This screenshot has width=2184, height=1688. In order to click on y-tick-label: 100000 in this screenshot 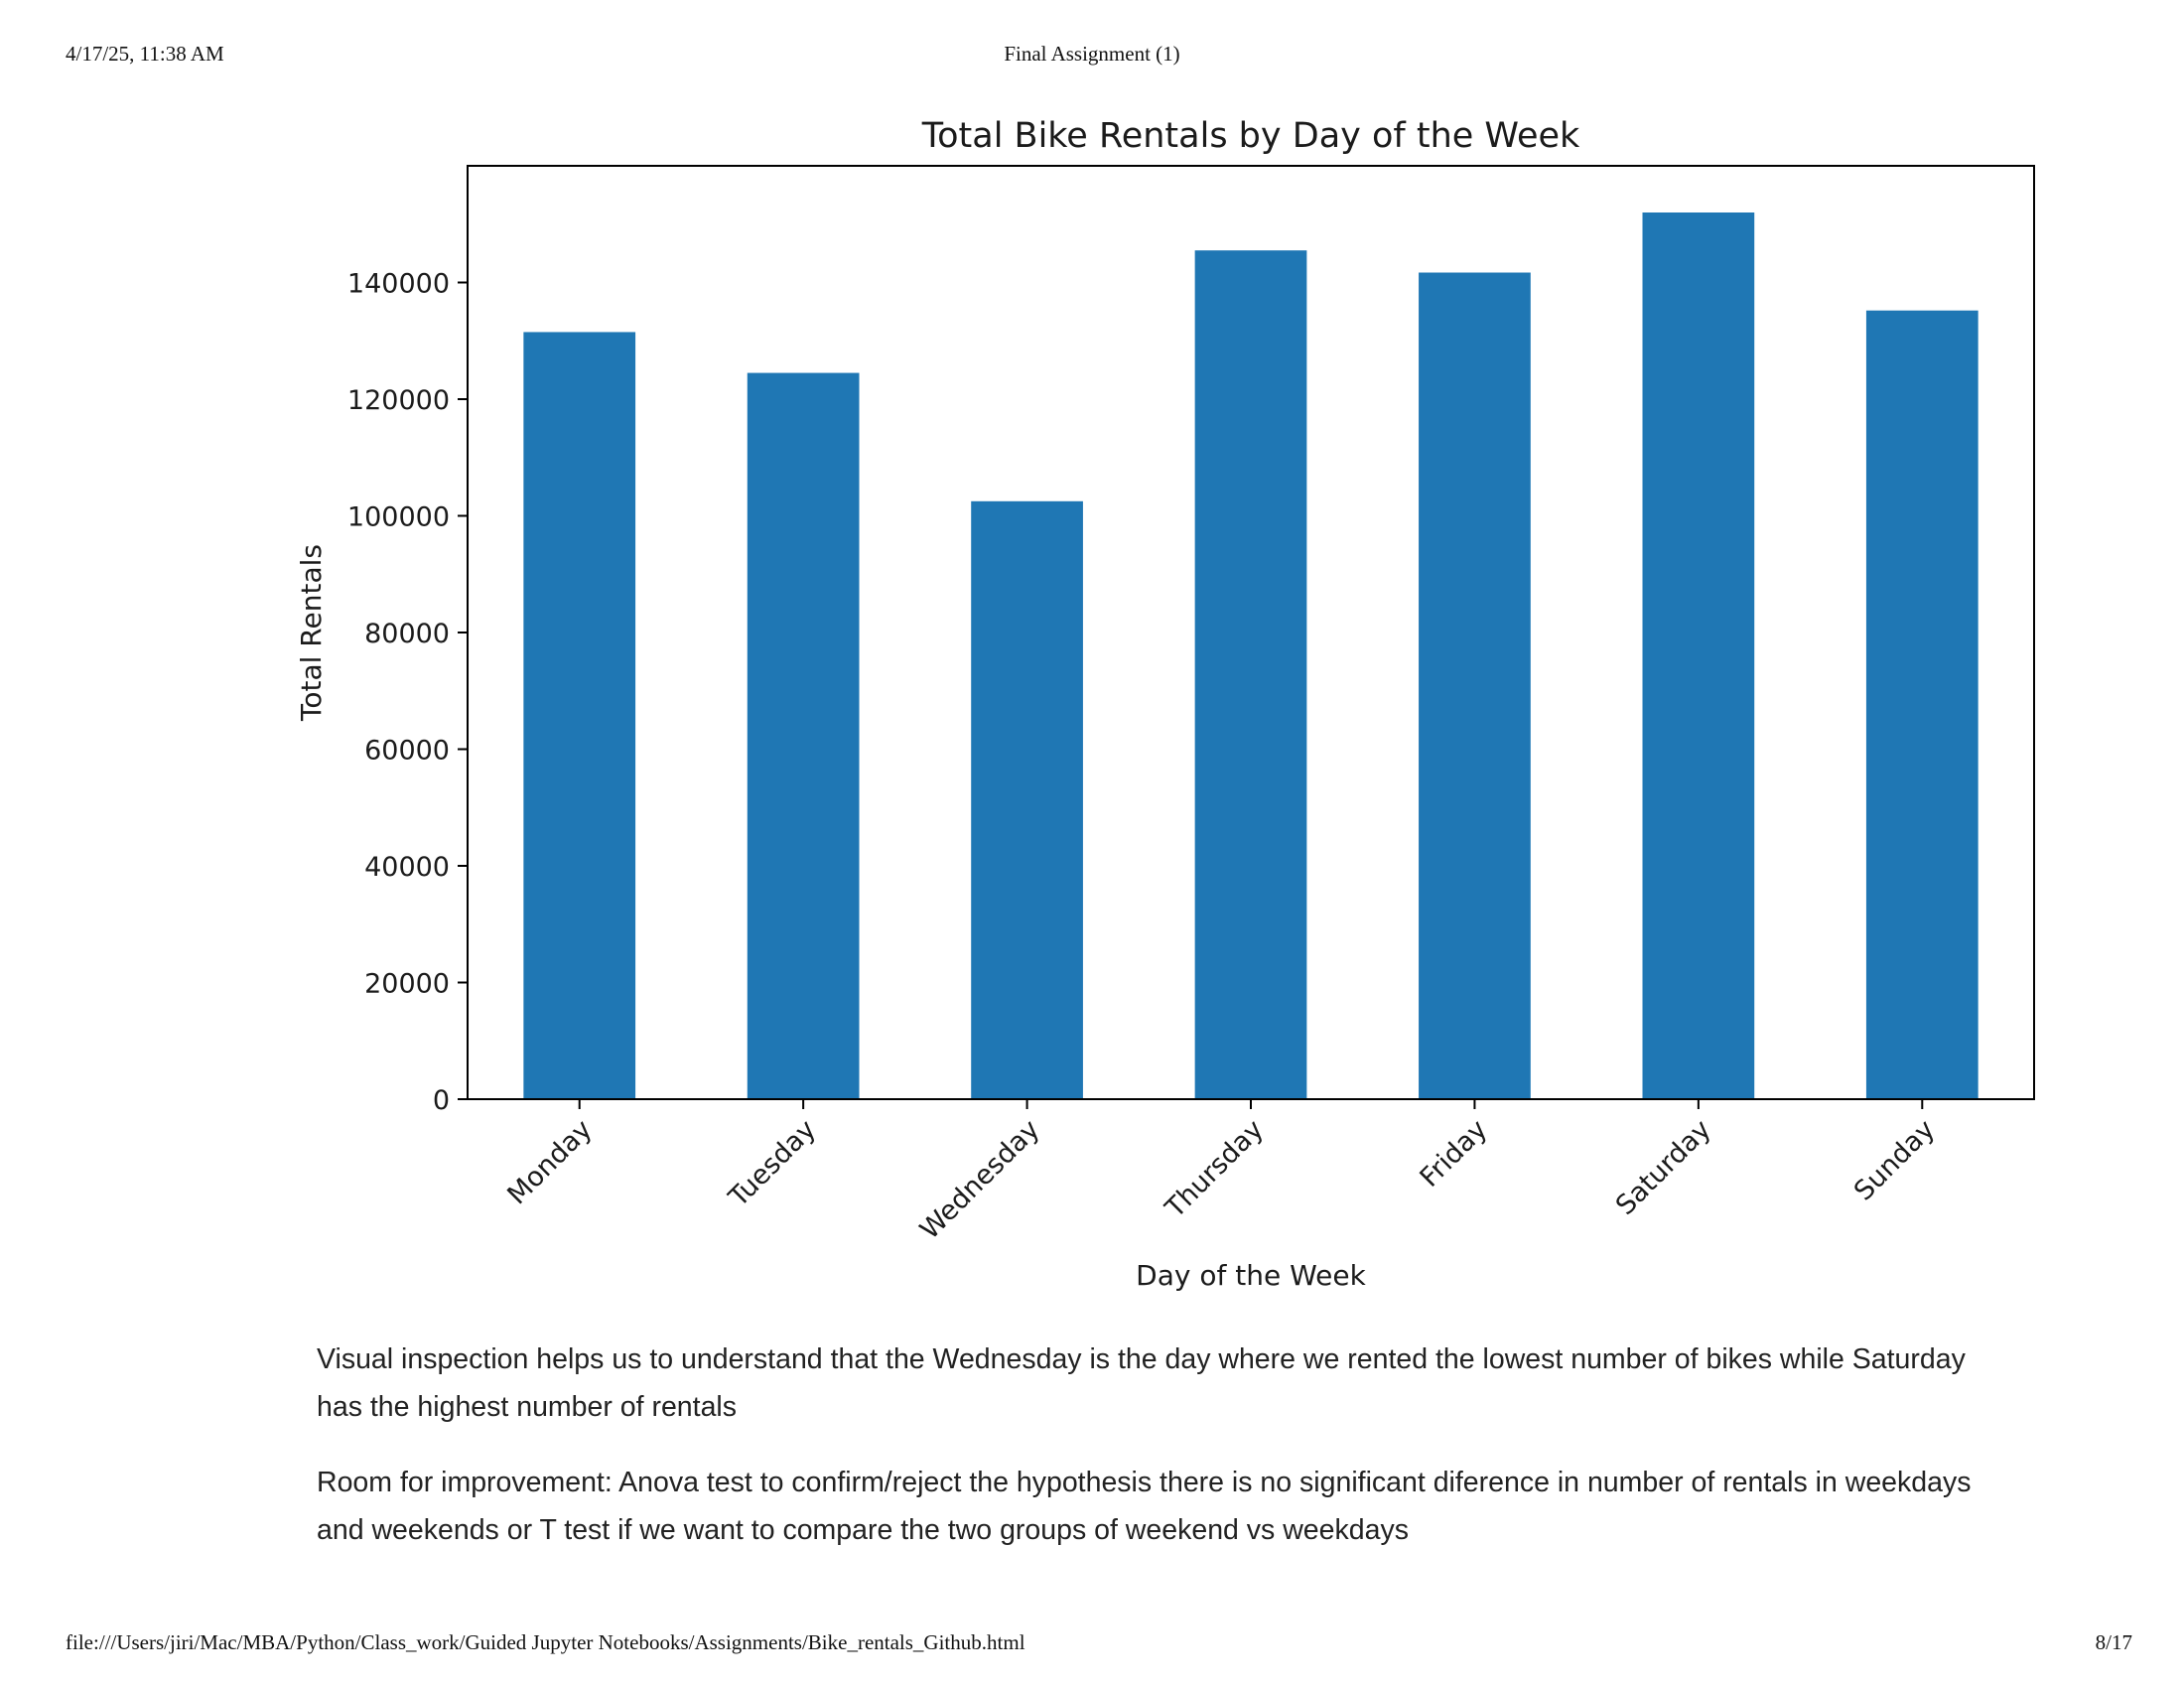, I will do `click(398, 517)`.